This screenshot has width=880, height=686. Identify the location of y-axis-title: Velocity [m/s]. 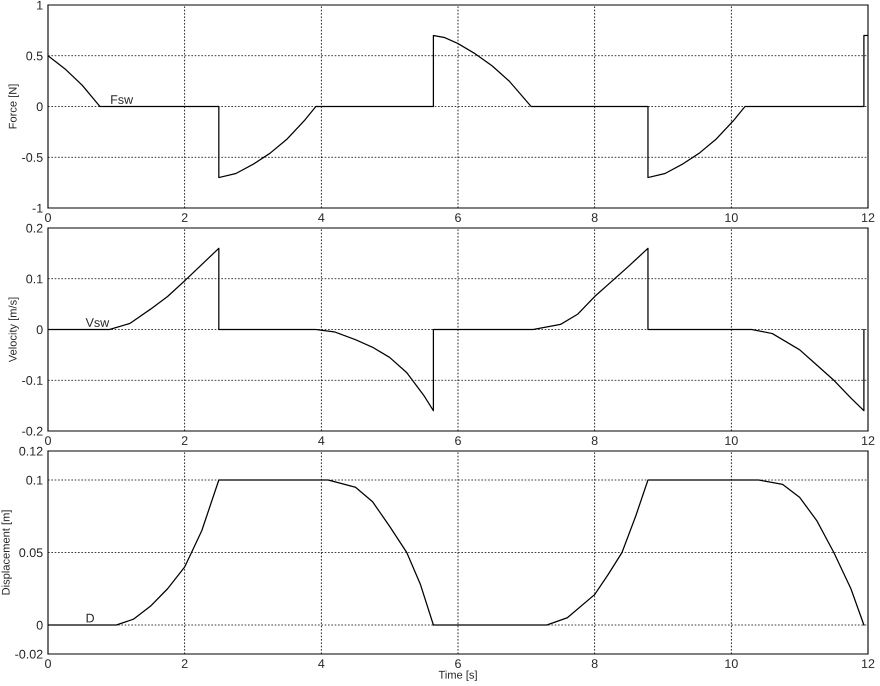
(13, 330).